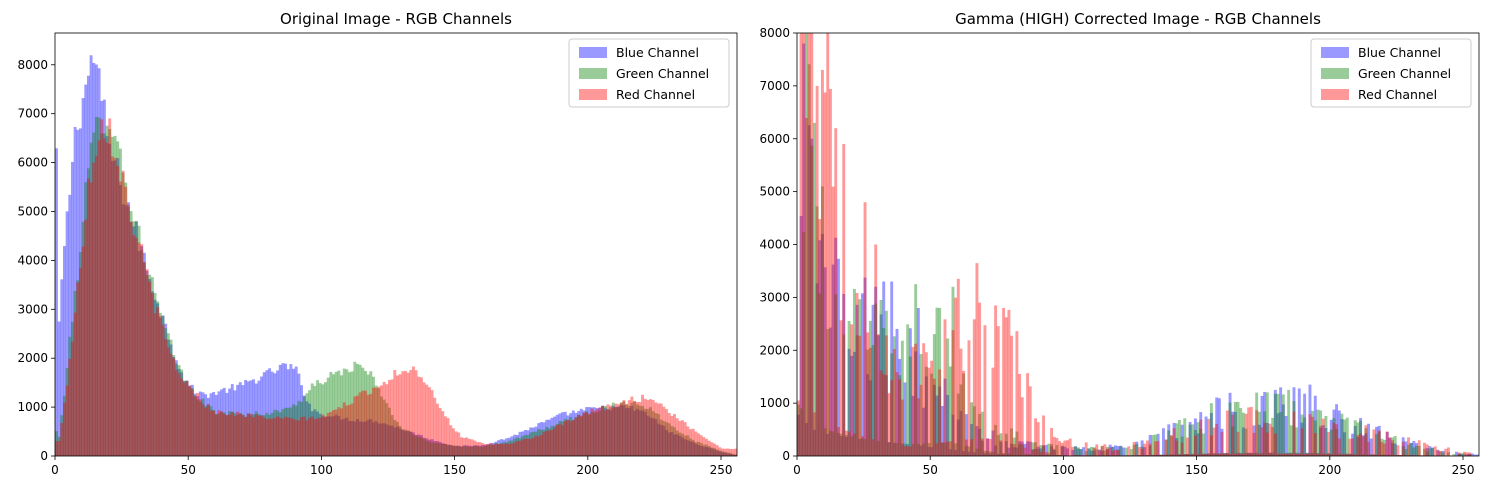 Image resolution: width=1489 pixels, height=490 pixels. I want to click on y-tick-label: 6000, so click(32, 163).